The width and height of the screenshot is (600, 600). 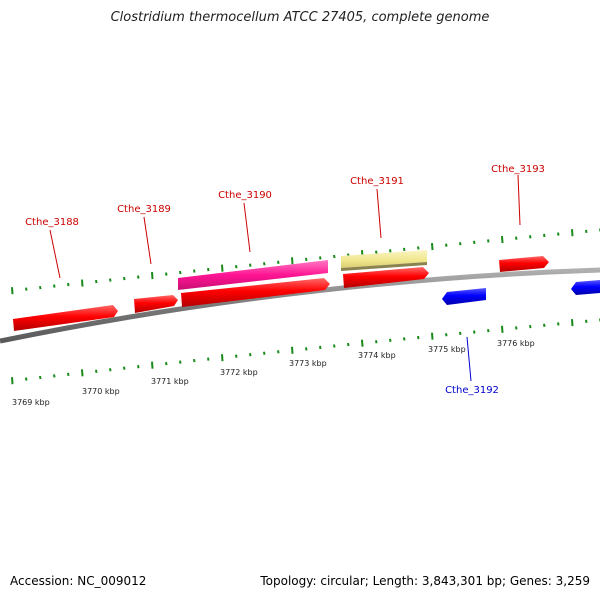 I want to click on scale-label: 3770 kbp, so click(x=101, y=391).